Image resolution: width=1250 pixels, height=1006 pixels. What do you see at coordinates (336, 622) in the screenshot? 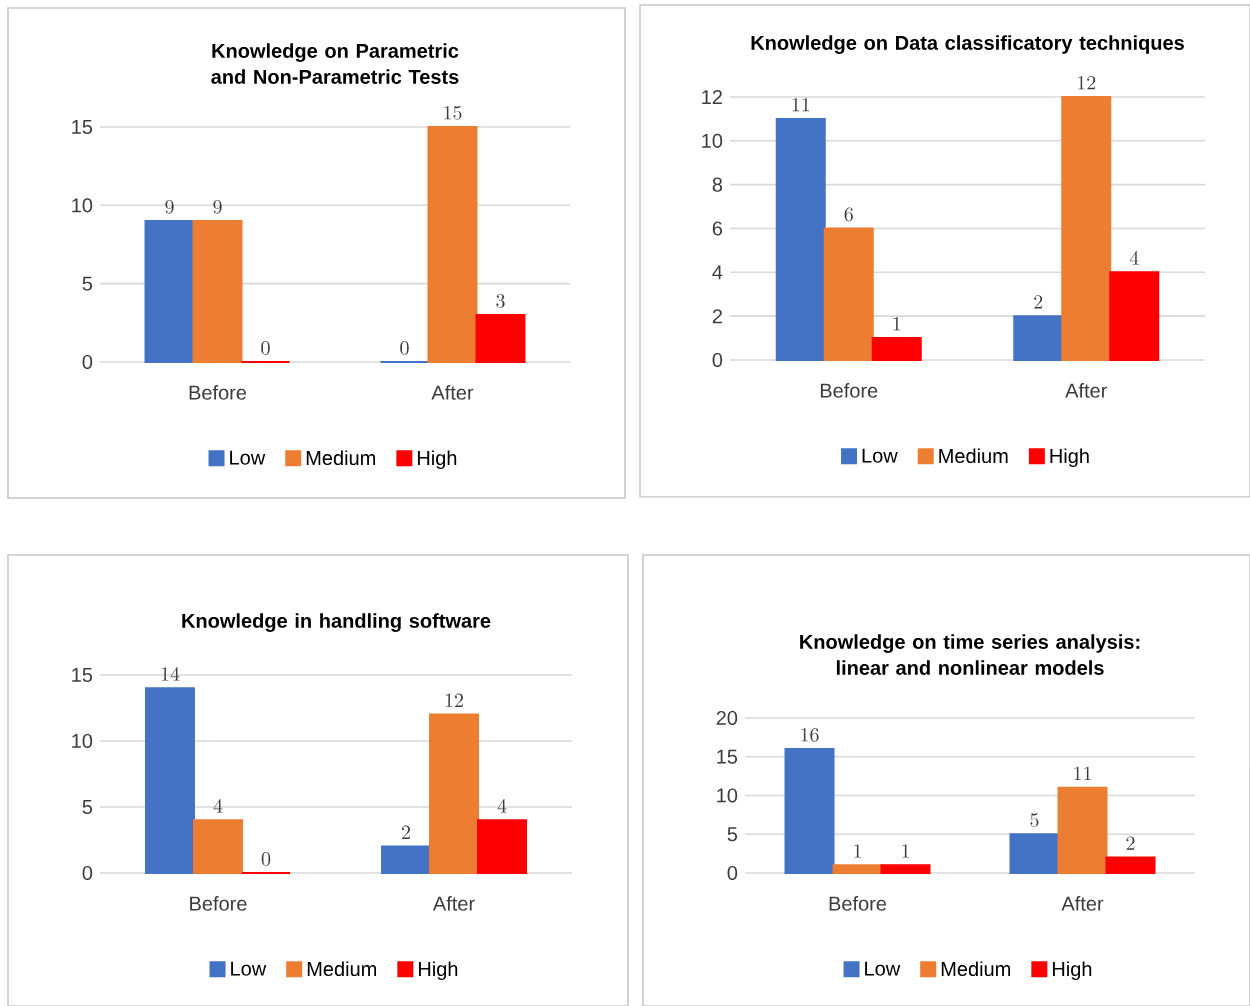
I see `chart-title: Knowledge in handling software` at bounding box center [336, 622].